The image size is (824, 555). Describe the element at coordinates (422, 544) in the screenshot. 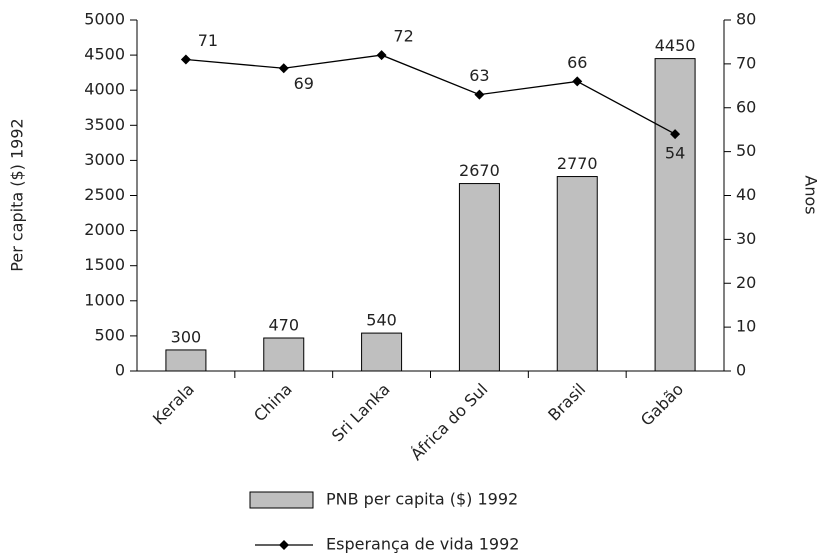

I see `legend-label: Esperança de vida 1992` at that location.